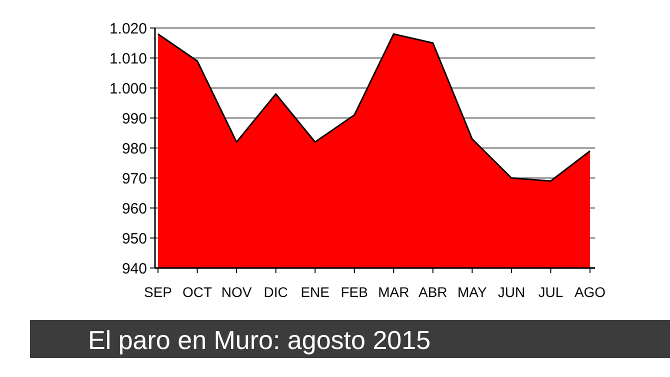 This screenshot has width=670, height=377. What do you see at coordinates (315, 292) in the screenshot?
I see `x-tick-label: ENE` at bounding box center [315, 292].